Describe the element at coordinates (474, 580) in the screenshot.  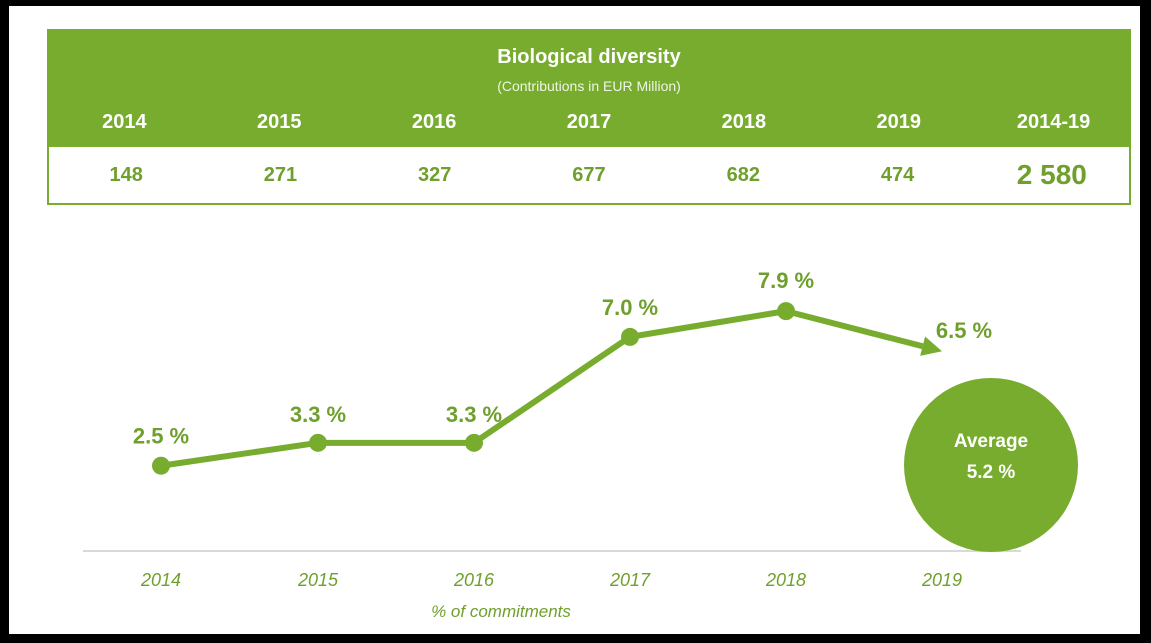
I see `x-tick-label: 2016` at that location.